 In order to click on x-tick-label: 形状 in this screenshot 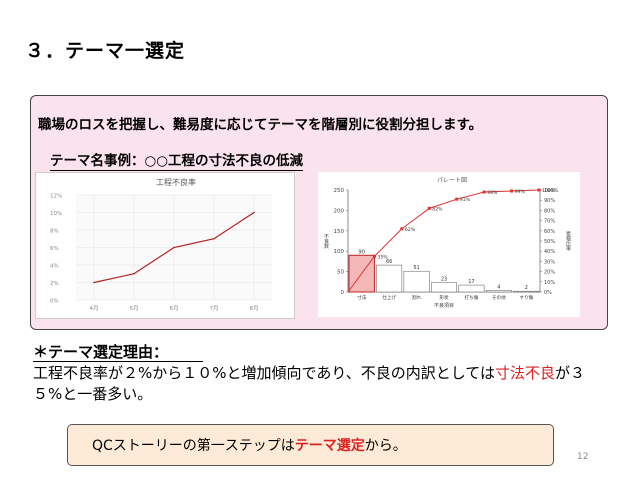, I will do `click(444, 297)`.